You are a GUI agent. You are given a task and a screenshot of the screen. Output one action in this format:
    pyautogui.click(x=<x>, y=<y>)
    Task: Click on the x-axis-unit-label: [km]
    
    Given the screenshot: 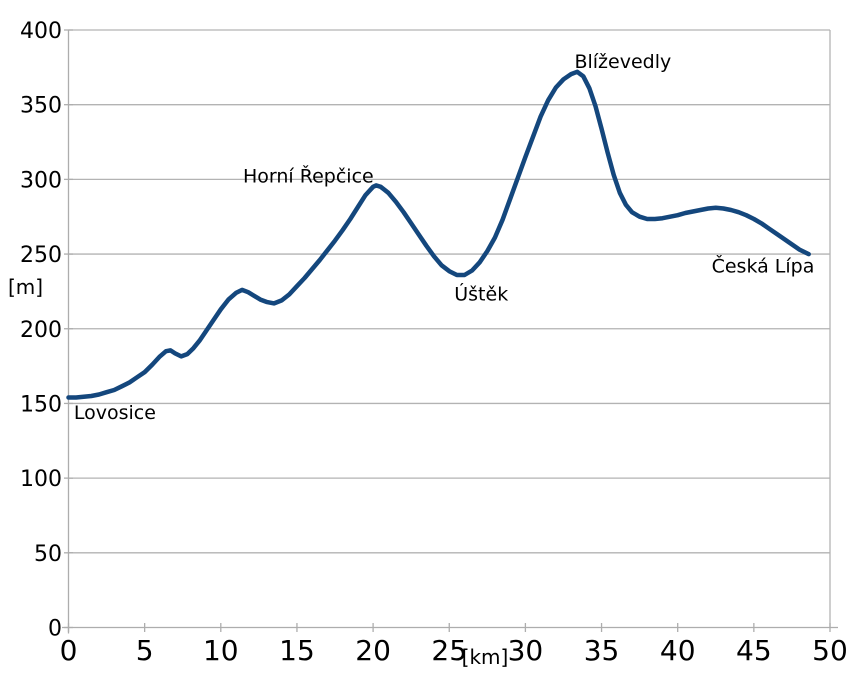 What is the action you would take?
    pyautogui.click(x=485, y=657)
    